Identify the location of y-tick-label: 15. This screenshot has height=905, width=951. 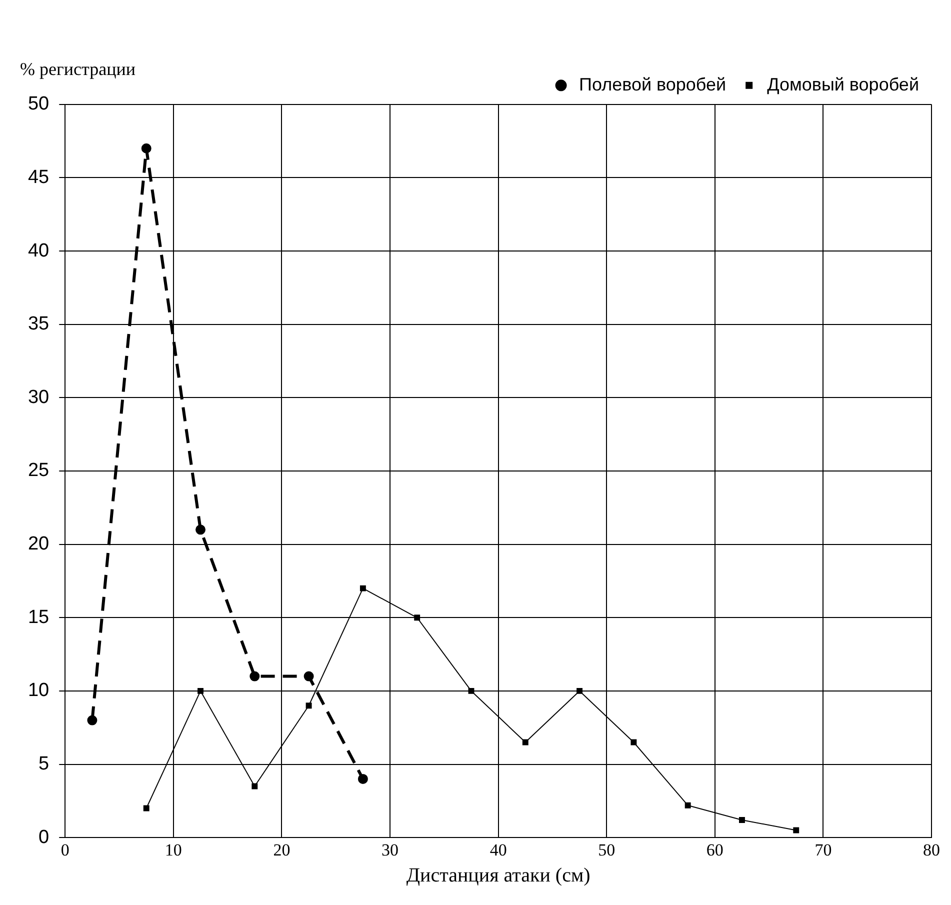
(39, 617).